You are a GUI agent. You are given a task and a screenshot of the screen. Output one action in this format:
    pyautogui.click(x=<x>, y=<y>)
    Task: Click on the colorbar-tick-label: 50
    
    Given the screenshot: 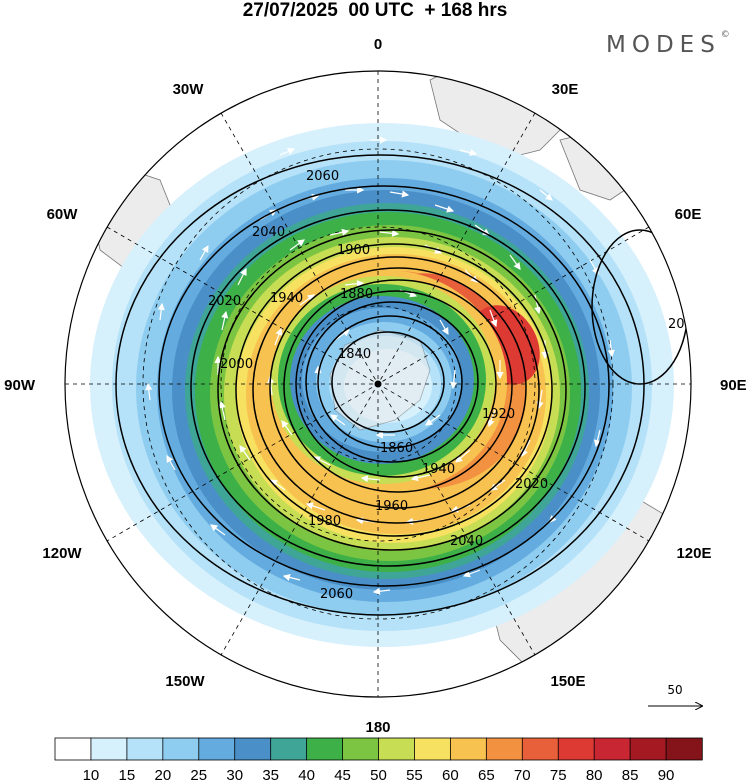 What is the action you would take?
    pyautogui.click(x=378, y=774)
    